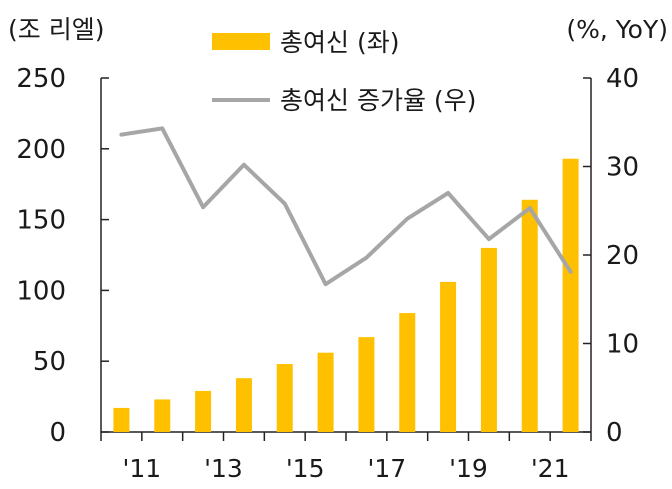 This screenshot has width=672, height=489. What do you see at coordinates (49, 362) in the screenshot?
I see `left-tick-label: 50` at bounding box center [49, 362].